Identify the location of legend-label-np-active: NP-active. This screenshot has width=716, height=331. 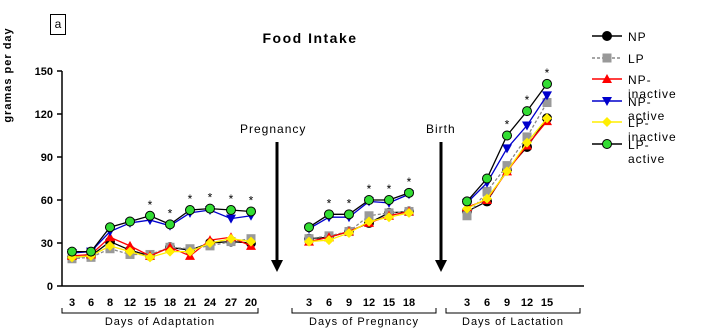
(647, 108).